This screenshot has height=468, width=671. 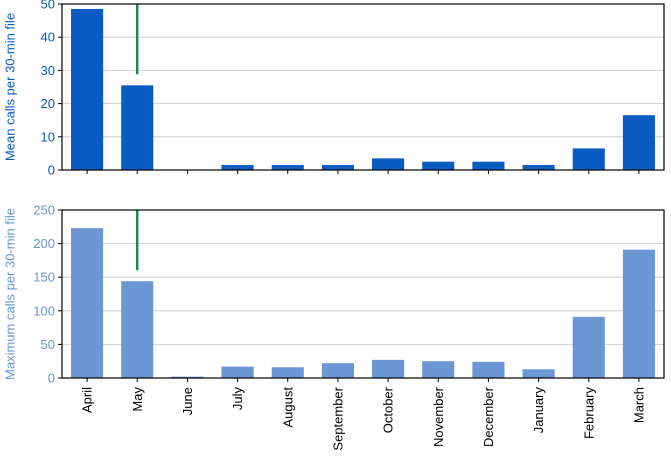 What do you see at coordinates (337, 418) in the screenshot?
I see `max-calls-category-label: September` at bounding box center [337, 418].